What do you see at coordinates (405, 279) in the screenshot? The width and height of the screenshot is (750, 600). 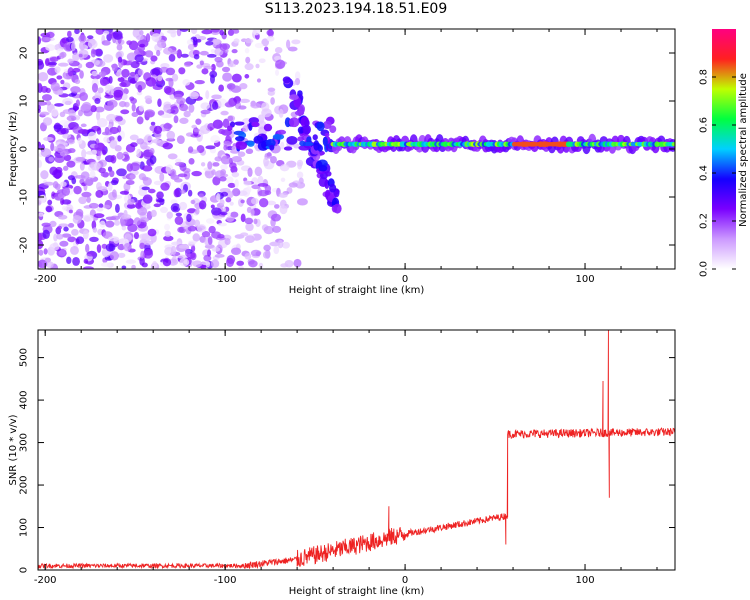 I see `x-tick-label: 0` at bounding box center [405, 279].